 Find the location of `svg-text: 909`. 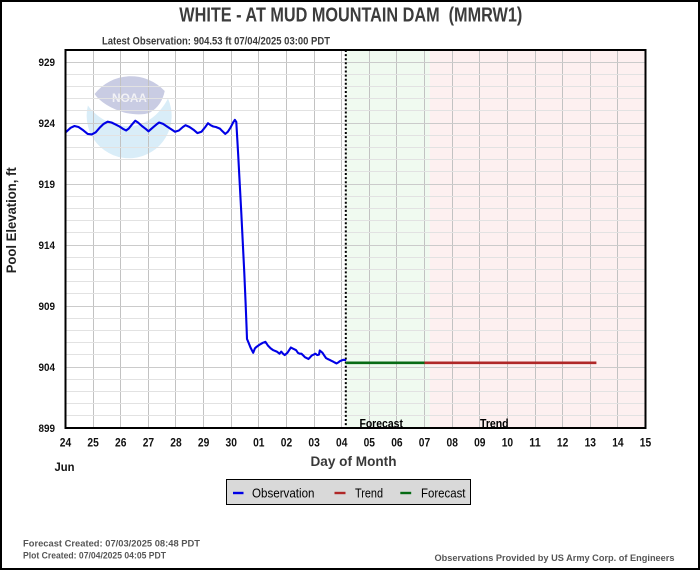

svg-text: 909 is located at coordinates (47, 307).